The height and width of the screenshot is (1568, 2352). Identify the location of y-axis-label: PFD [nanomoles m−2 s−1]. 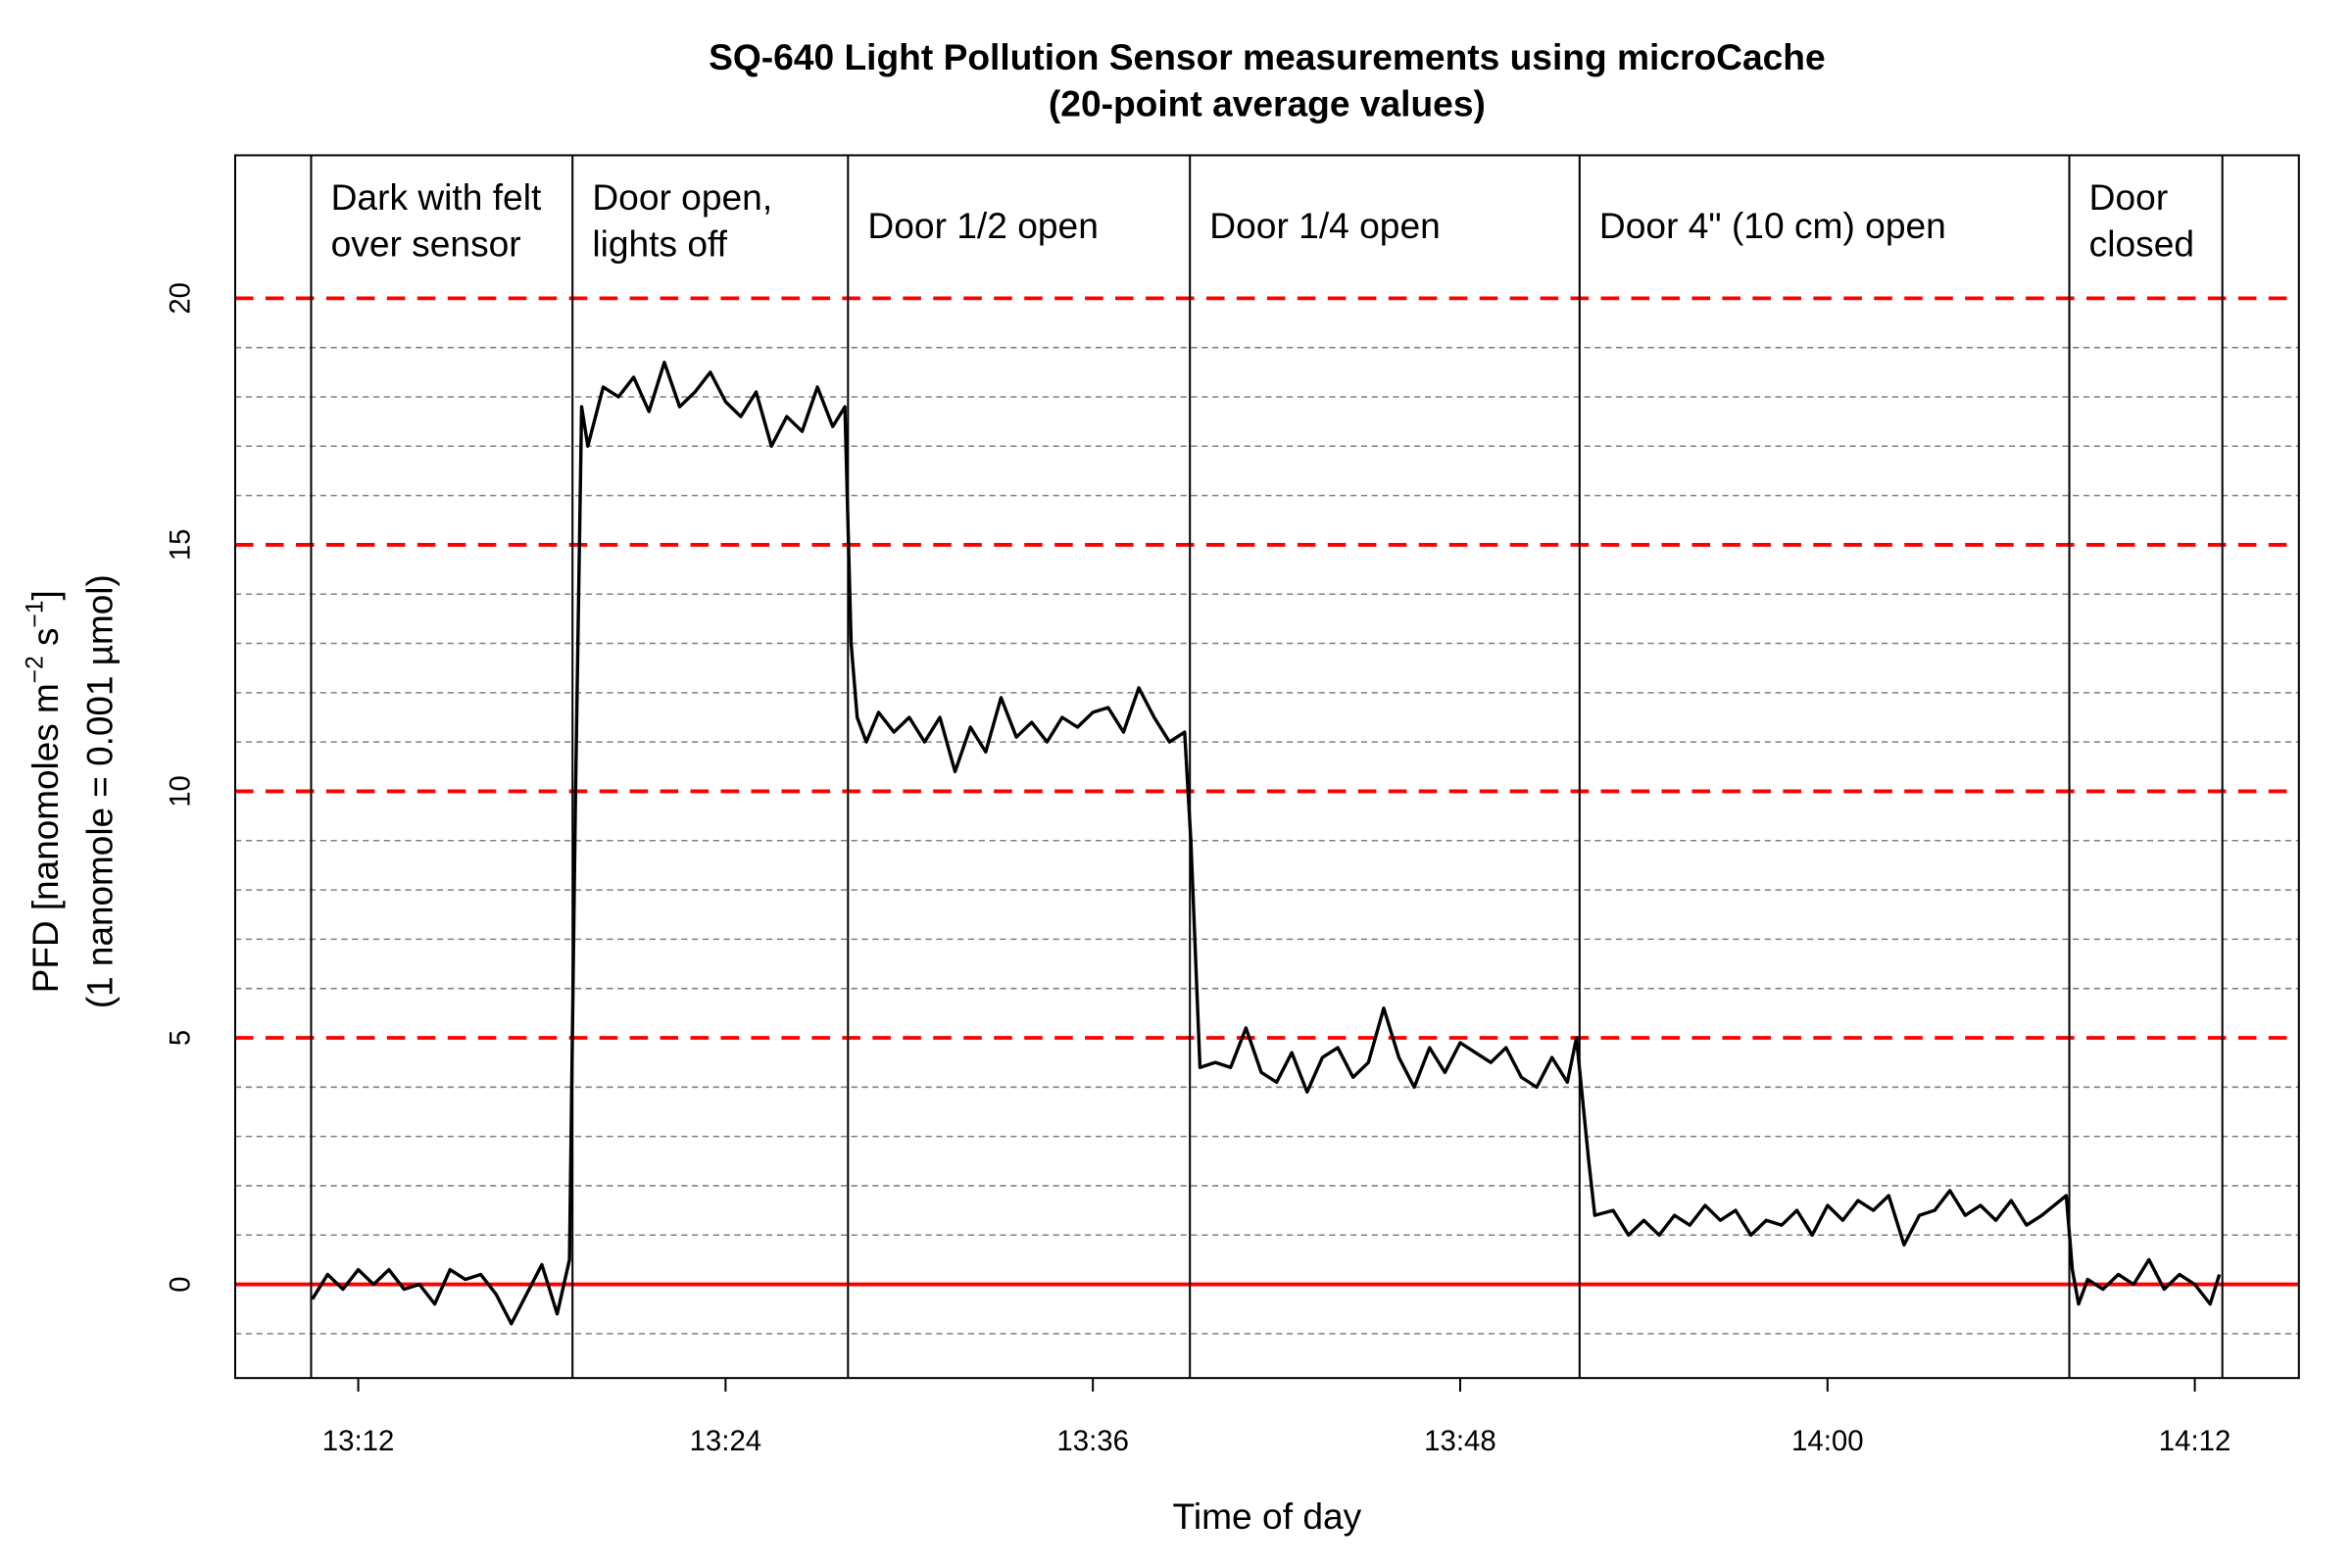
(44, 791).